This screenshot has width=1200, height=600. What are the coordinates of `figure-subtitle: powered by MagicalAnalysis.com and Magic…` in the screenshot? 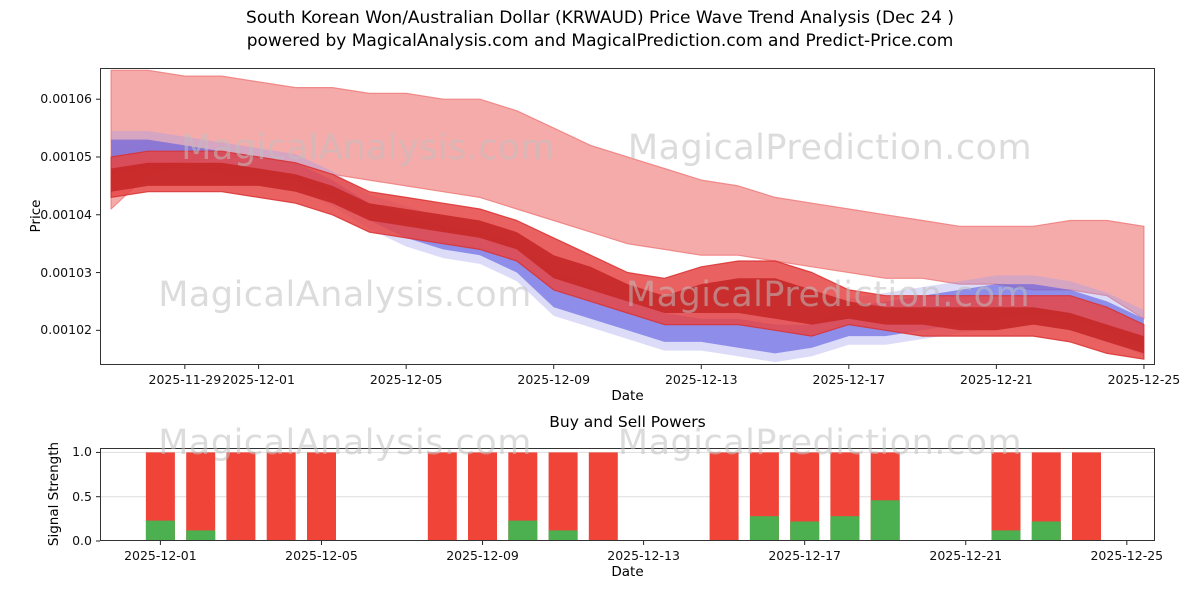 It's located at (600, 41).